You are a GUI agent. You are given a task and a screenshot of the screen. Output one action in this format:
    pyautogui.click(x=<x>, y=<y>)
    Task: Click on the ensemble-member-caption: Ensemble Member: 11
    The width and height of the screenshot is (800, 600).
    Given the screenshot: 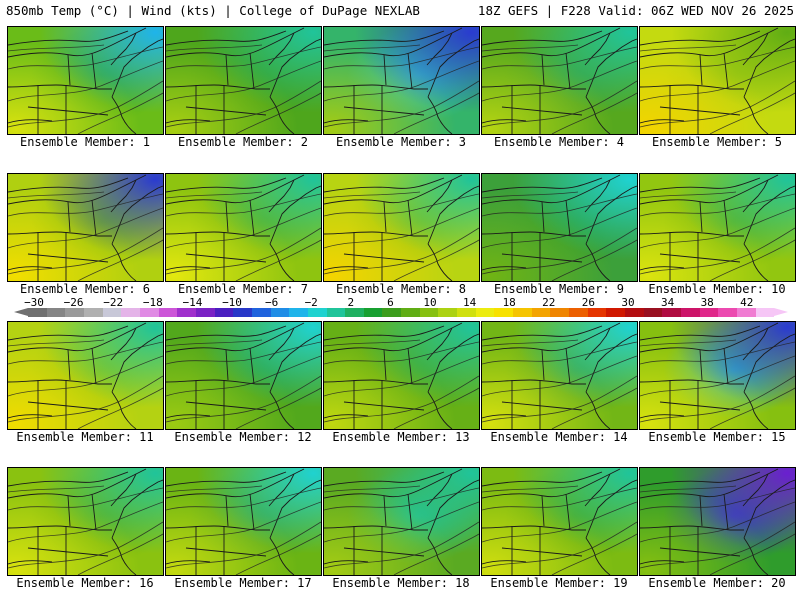 What is the action you would take?
    pyautogui.click(x=85, y=437)
    